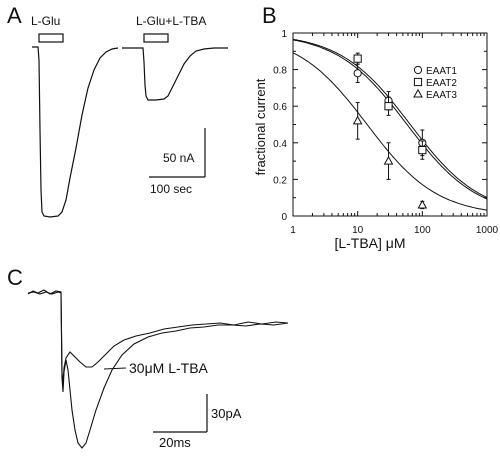 This screenshot has width=500, height=470. Describe the element at coordinates (369, 243) in the screenshot. I see `b-x-axis-label: [L-TBA] μM` at that location.